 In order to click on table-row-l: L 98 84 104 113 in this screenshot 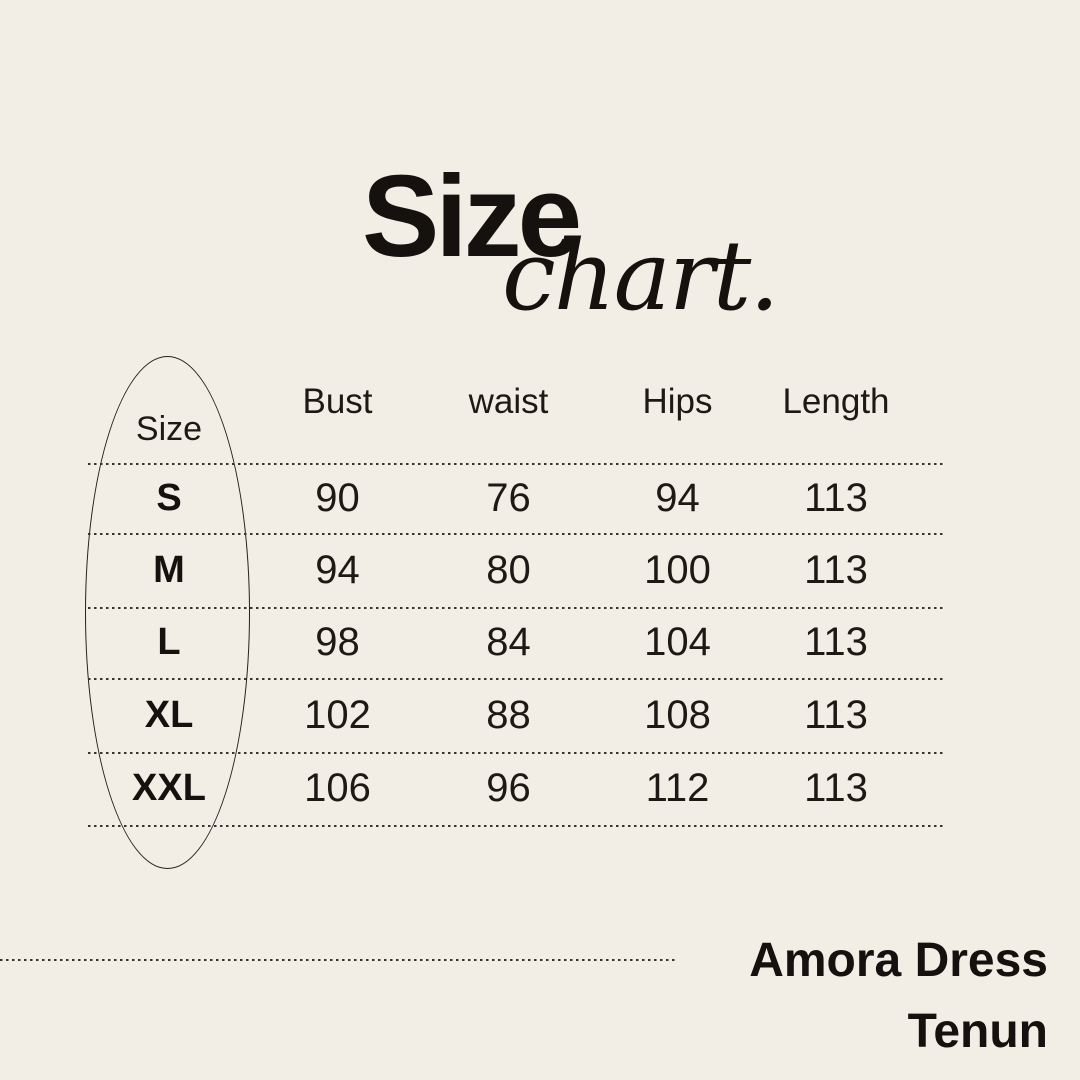, I will do `click(516, 642)`.